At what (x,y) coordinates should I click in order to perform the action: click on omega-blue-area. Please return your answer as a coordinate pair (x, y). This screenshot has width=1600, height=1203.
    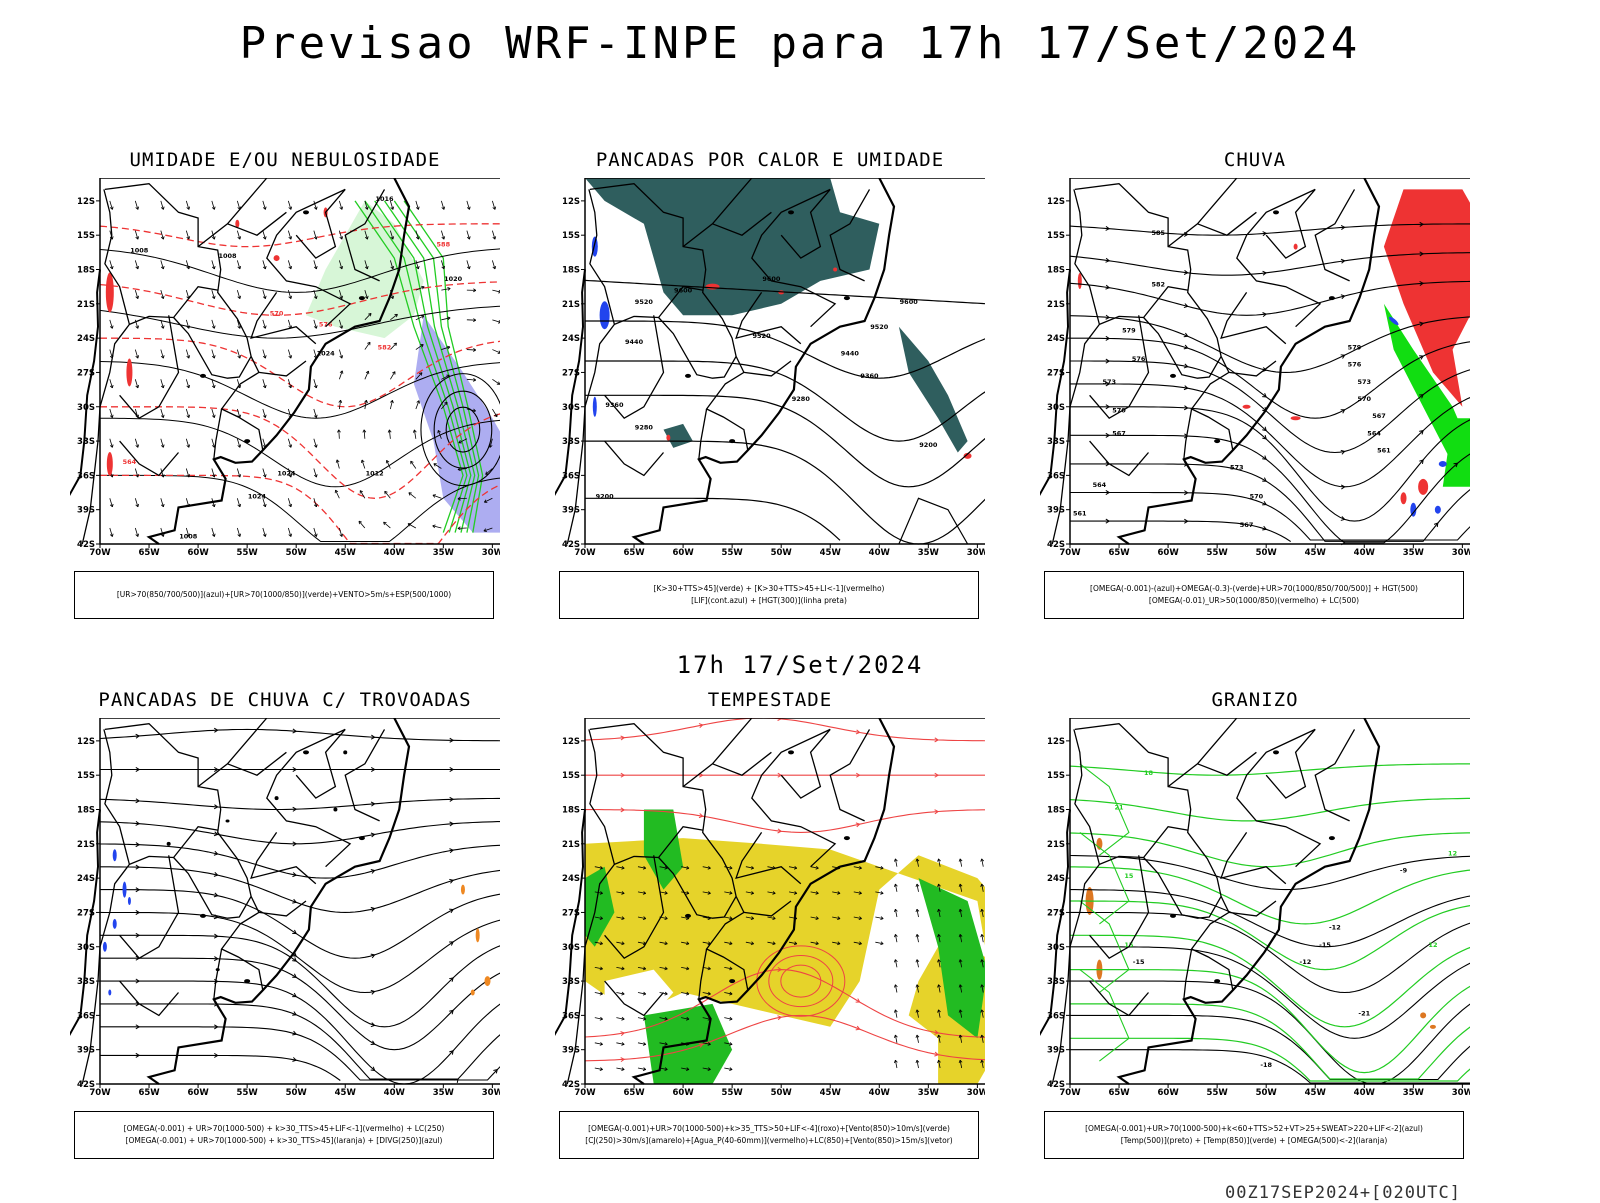
    Looking at the image, I should click on (1438, 510).